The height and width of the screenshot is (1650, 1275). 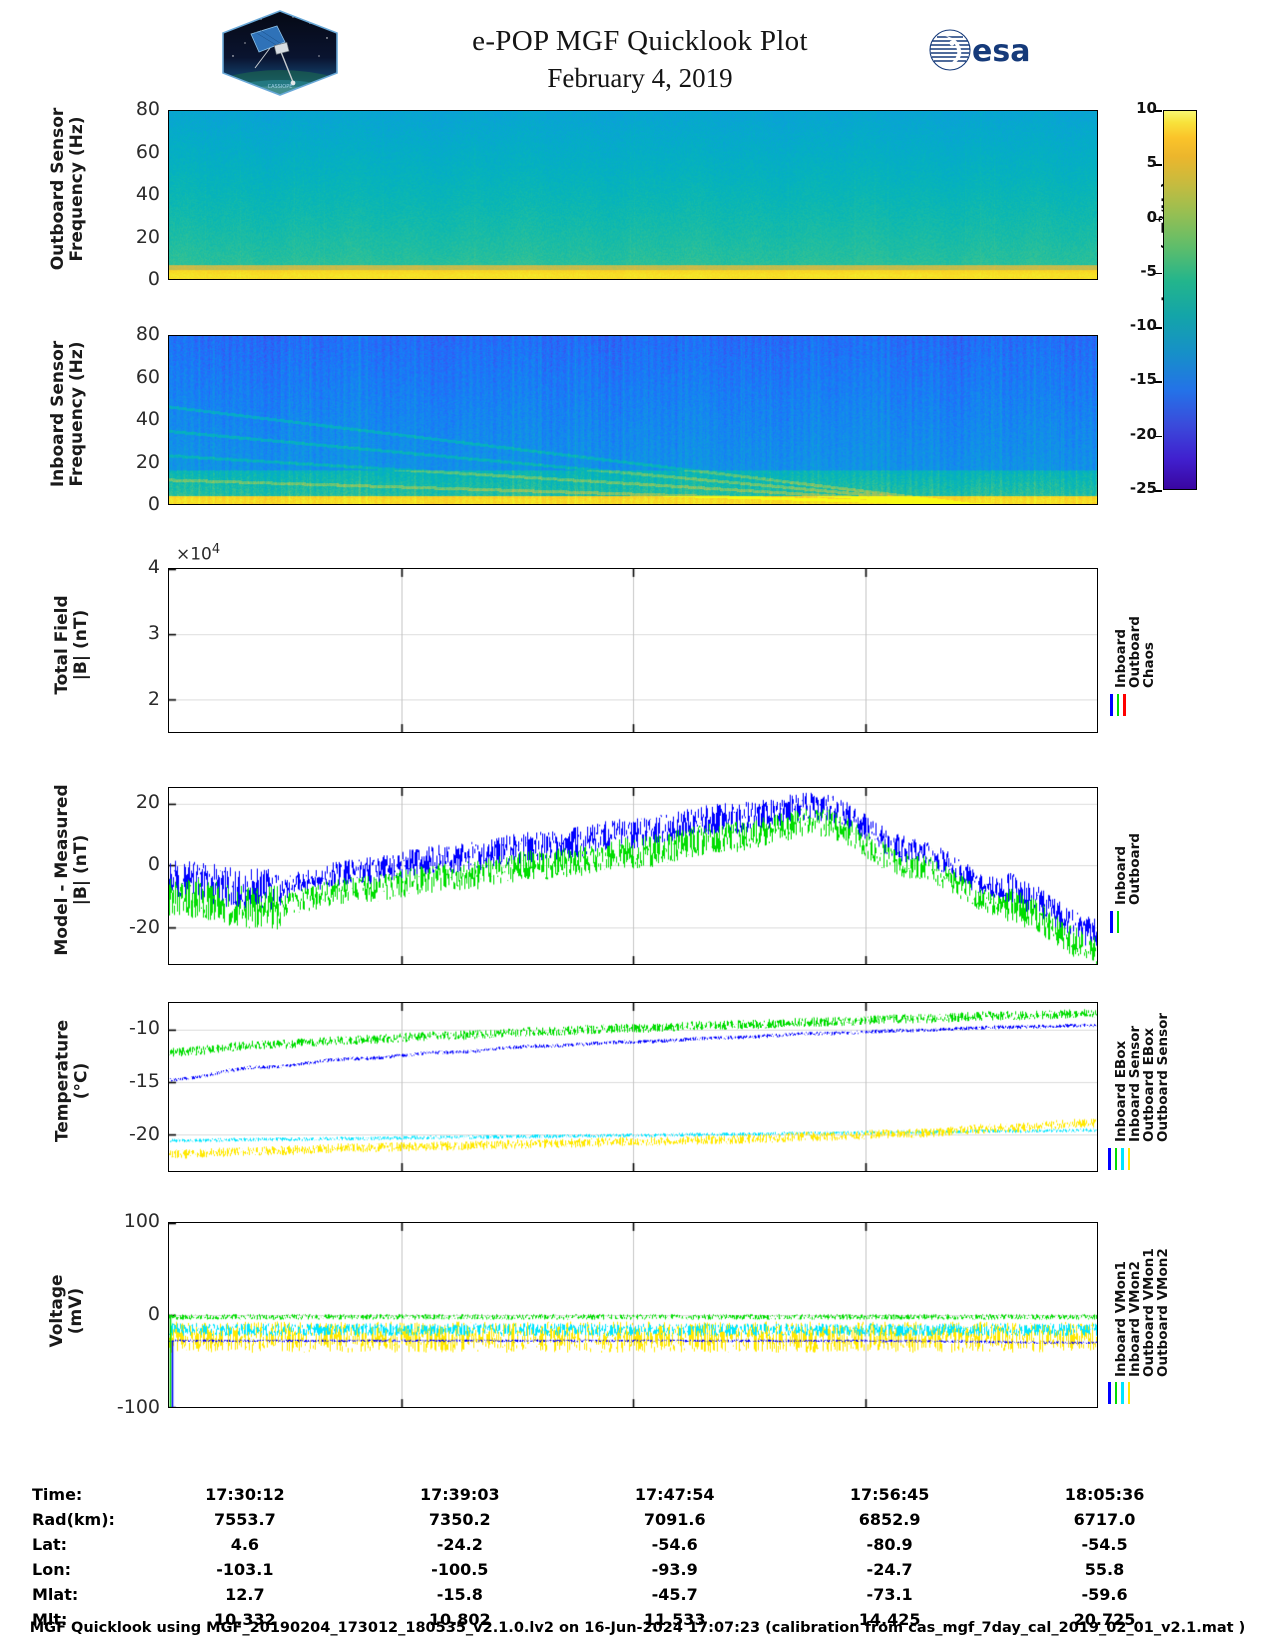 What do you see at coordinates (1104, 1619) in the screenshot?
I see `table-cell-value: 20.725` at bounding box center [1104, 1619].